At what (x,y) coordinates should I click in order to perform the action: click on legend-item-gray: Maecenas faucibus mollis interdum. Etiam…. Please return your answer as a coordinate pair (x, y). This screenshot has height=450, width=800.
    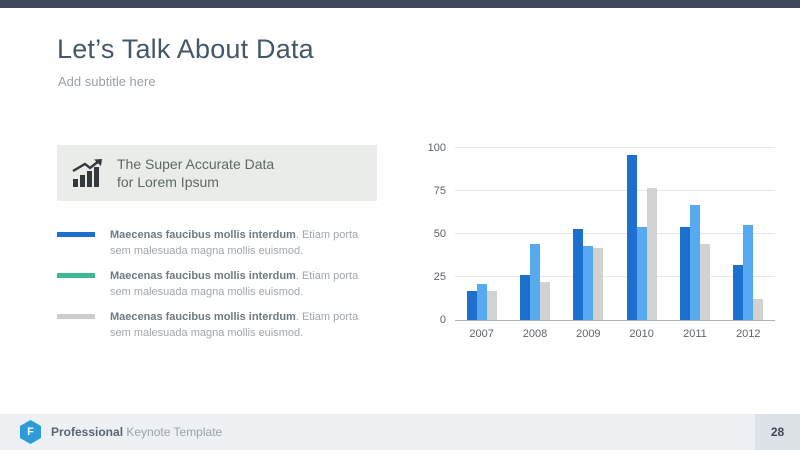
    Looking at the image, I should click on (222, 326).